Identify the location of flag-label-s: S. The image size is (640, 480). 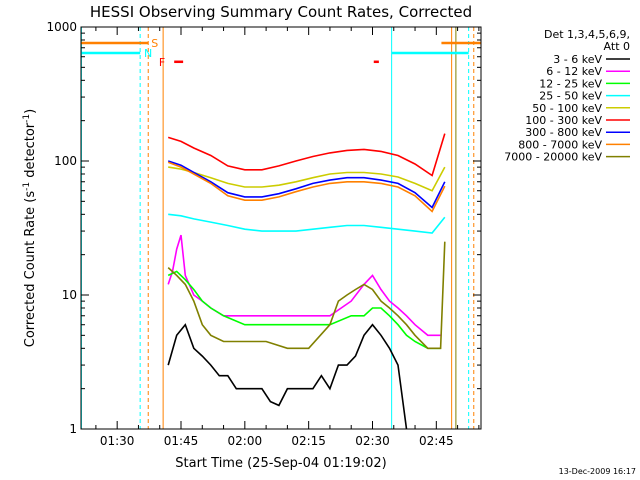
(154, 43).